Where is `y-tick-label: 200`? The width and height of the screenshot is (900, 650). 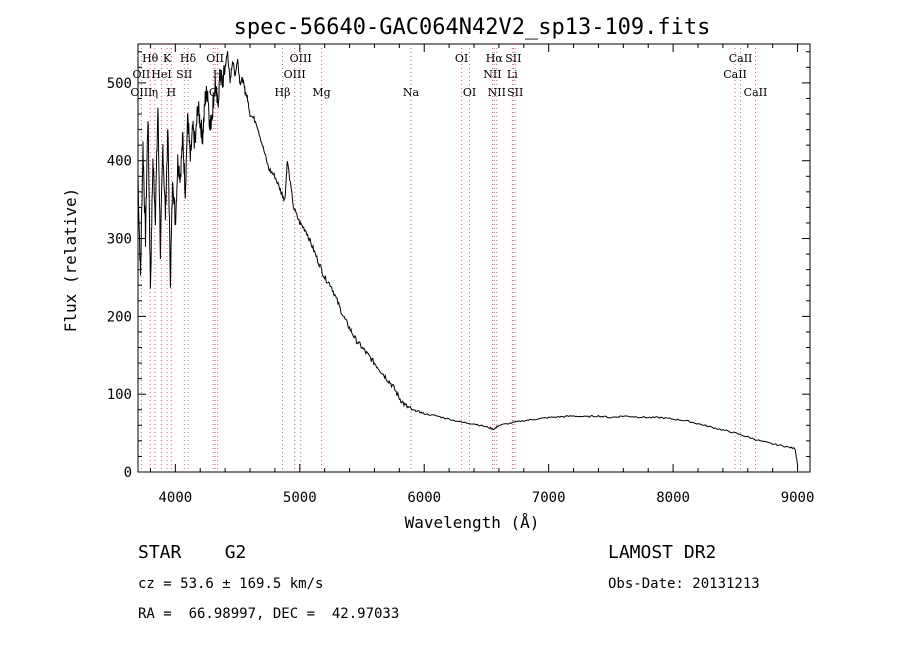 y-tick-label: 200 is located at coordinates (119, 317).